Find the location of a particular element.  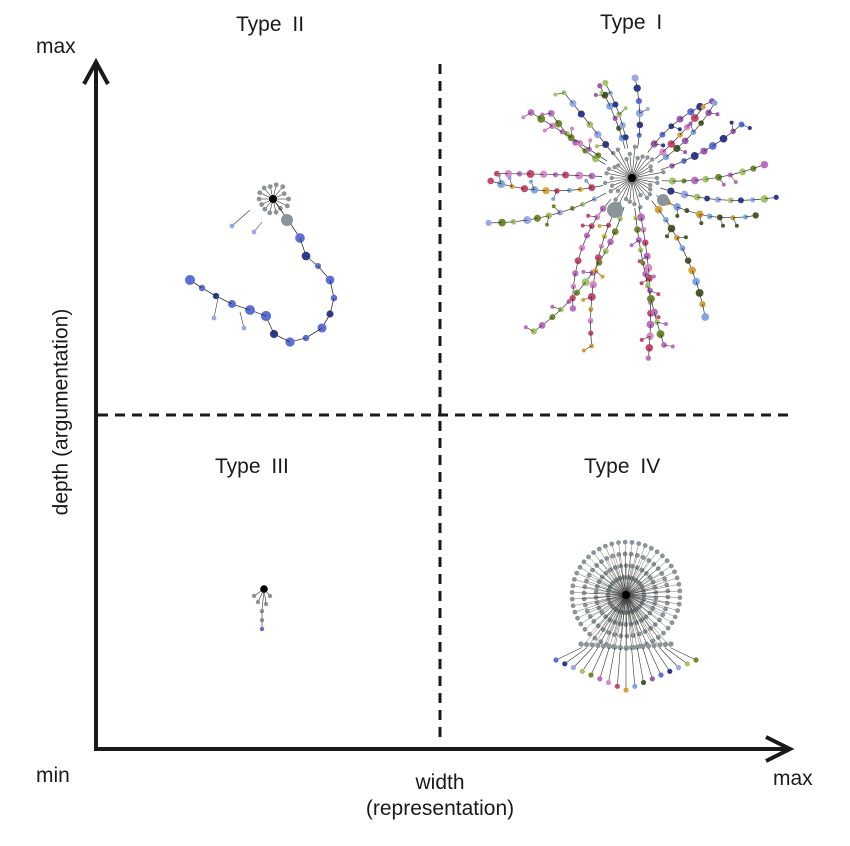

network-root-node is located at coordinates (273, 199).